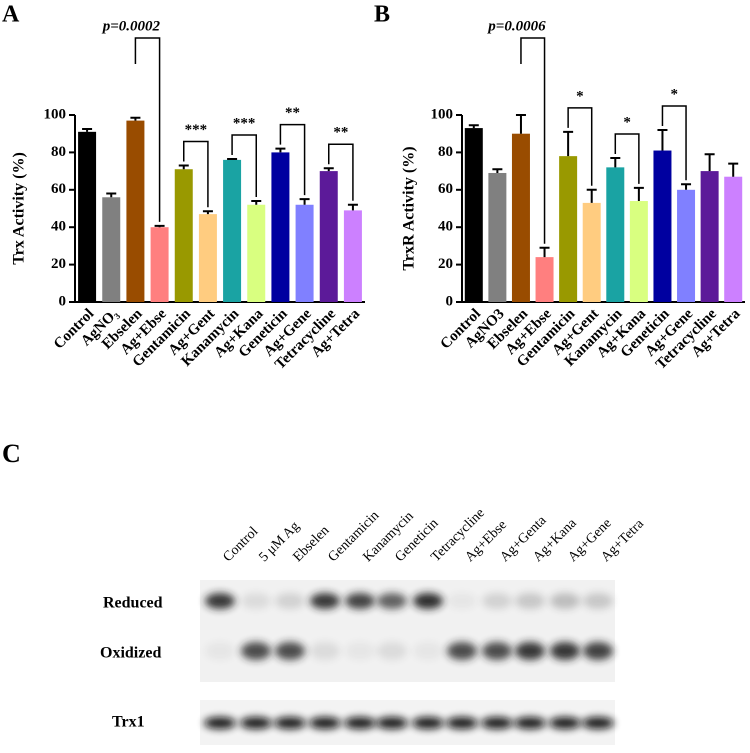 The image size is (750, 753). What do you see at coordinates (11, 453) in the screenshot?
I see `panel-label: C` at bounding box center [11, 453].